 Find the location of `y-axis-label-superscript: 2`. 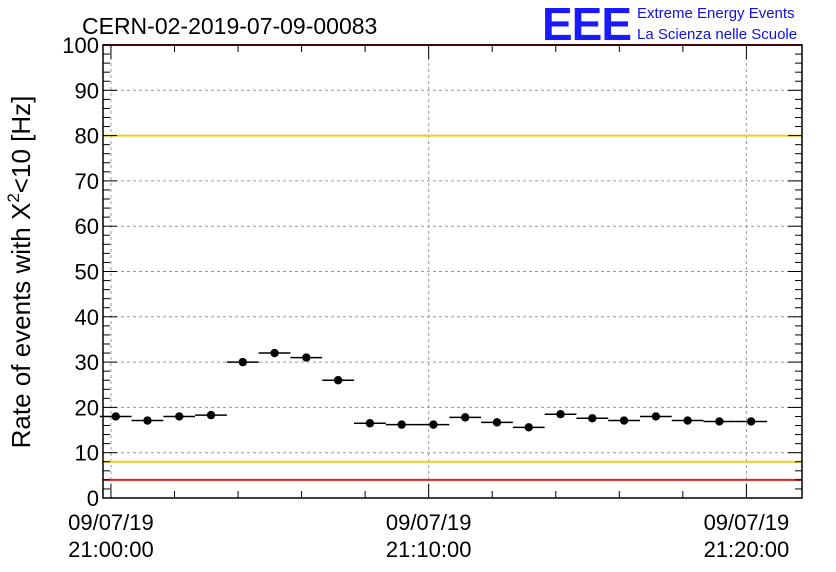

y-axis-label-superscript: 2 is located at coordinates (13, 197).